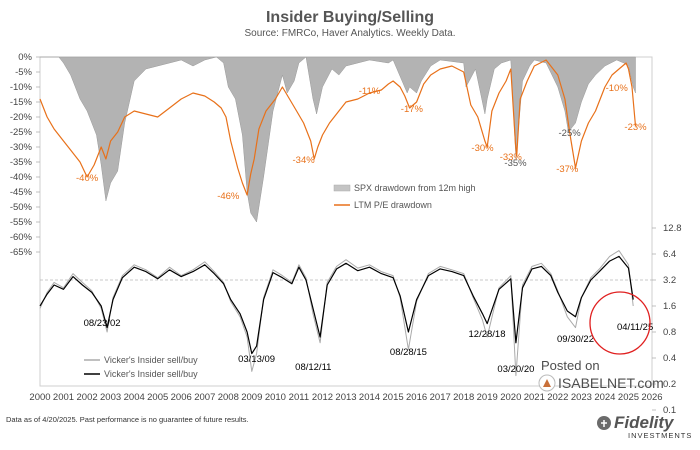  Describe the element at coordinates (228, 196) in the screenshot. I see `drawdown-annotation: -46%` at that location.